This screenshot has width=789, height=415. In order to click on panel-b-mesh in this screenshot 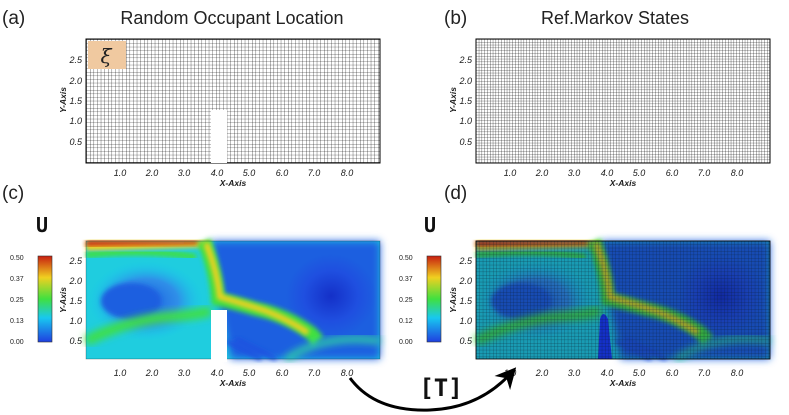, I will do `click(623, 101)`.